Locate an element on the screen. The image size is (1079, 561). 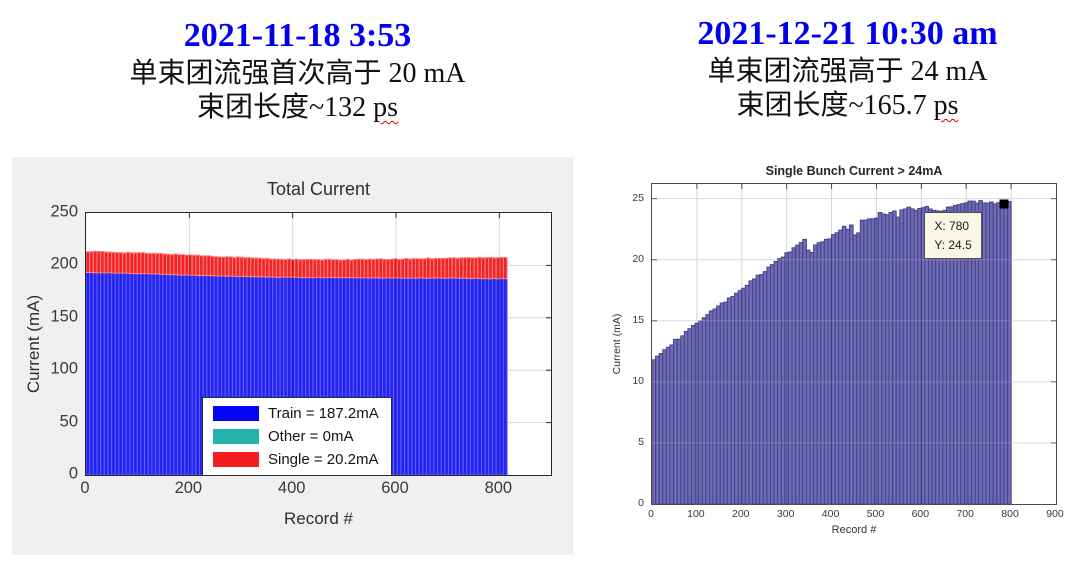
y-tick-label: 15 is located at coordinates (638, 319).